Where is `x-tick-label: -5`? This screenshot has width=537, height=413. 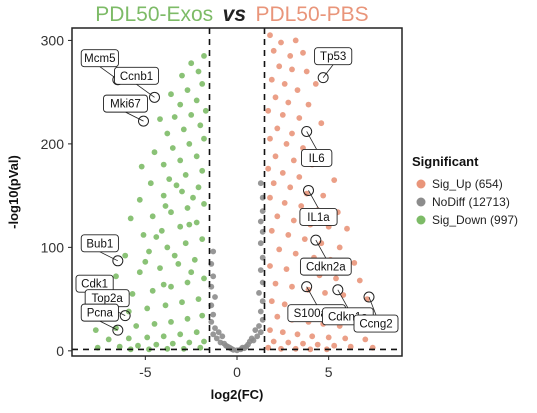 x-tick-label: -5 is located at coordinates (145, 372).